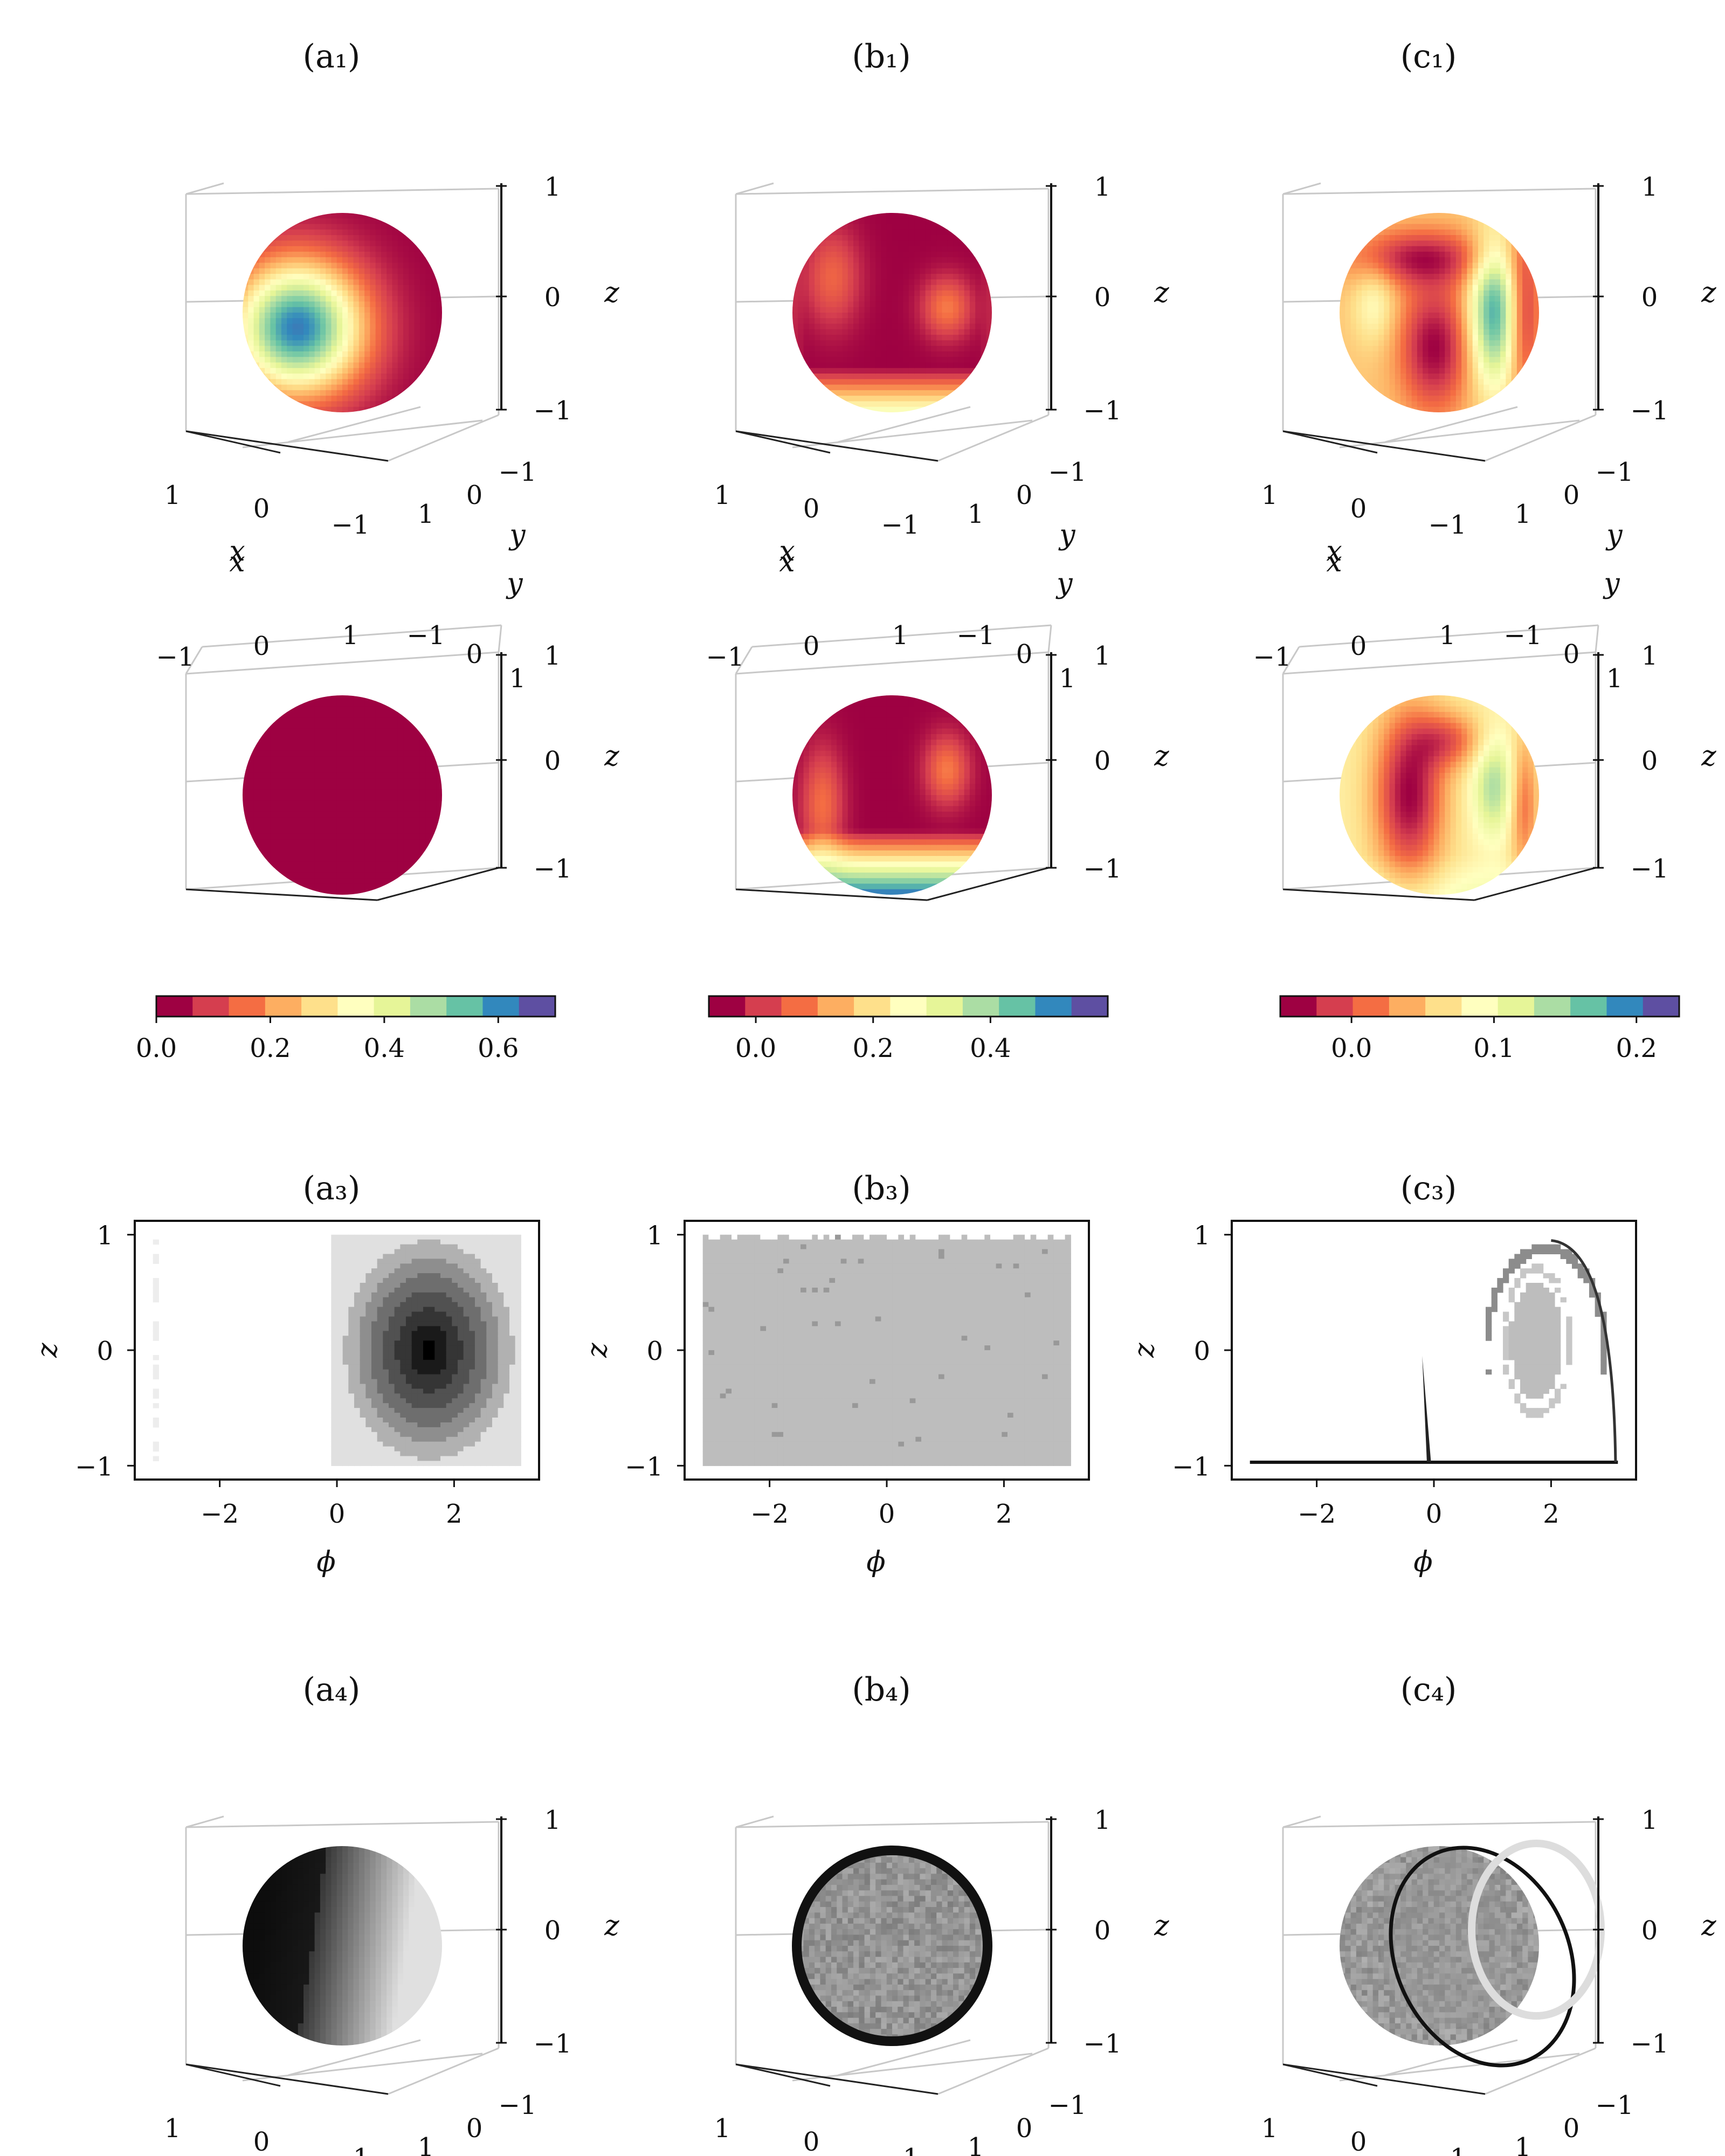 Image resolution: width=1725 pixels, height=2156 pixels. What do you see at coordinates (1650, 1820) in the screenshot?
I see `z-tick-label: 1` at bounding box center [1650, 1820].